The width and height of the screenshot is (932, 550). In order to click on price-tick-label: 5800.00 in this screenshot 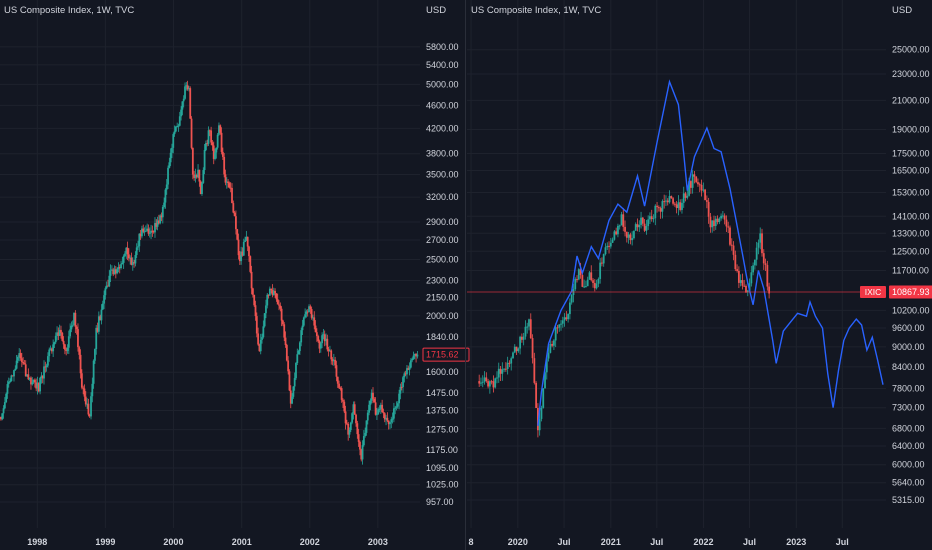, I will do `click(442, 47)`.